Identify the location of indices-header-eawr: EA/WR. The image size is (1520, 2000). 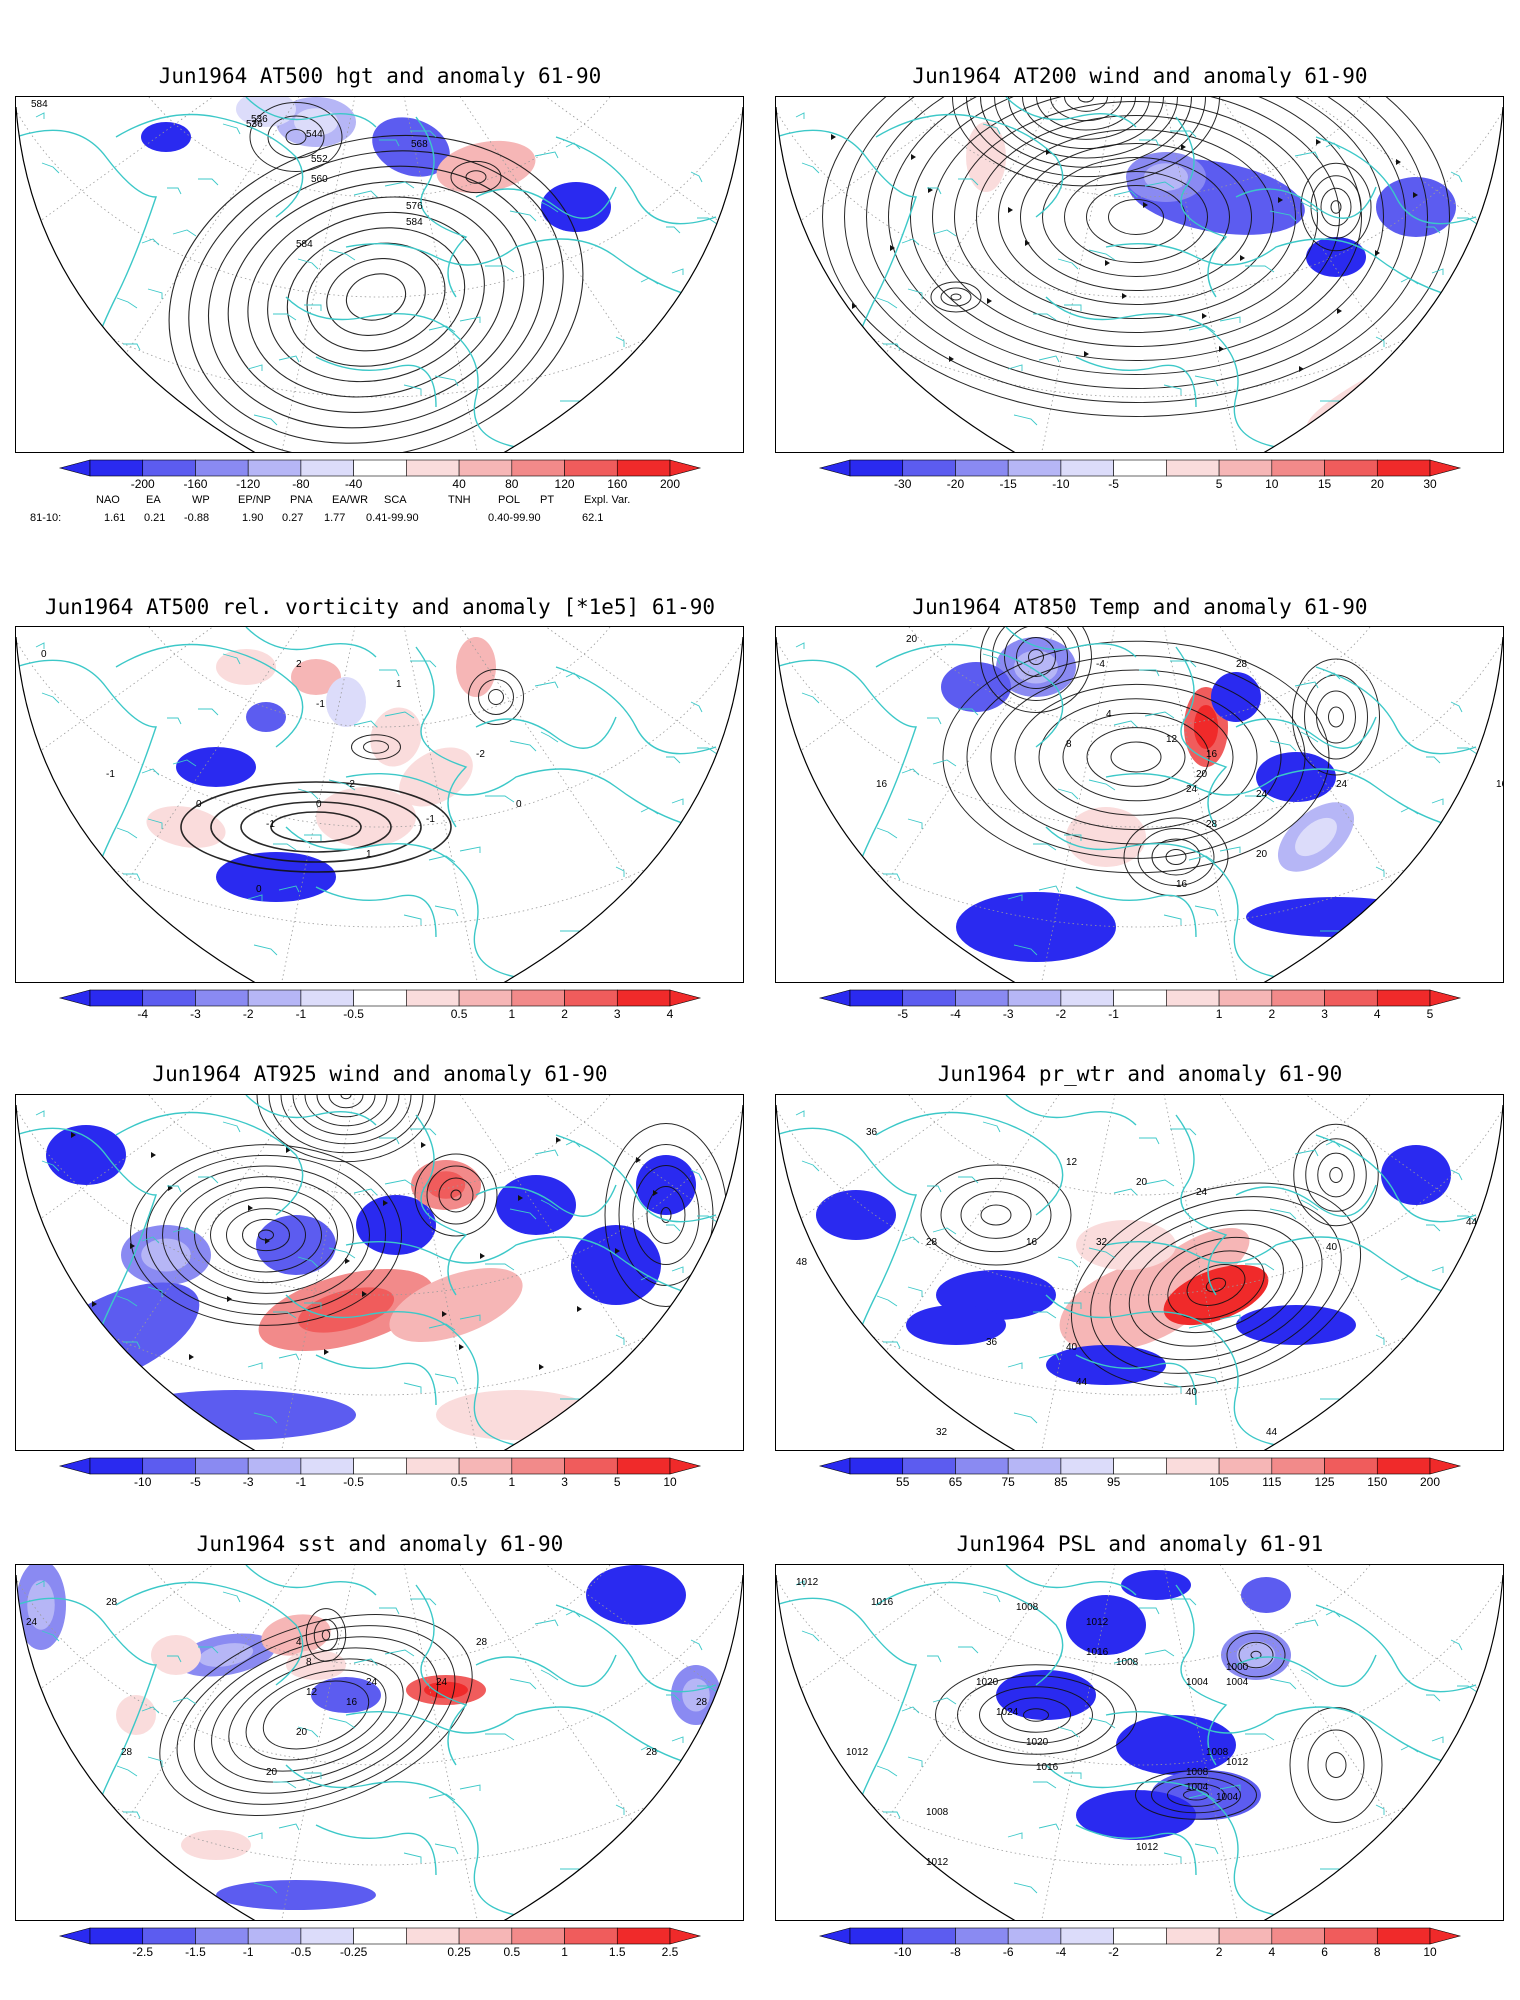
(350, 500).